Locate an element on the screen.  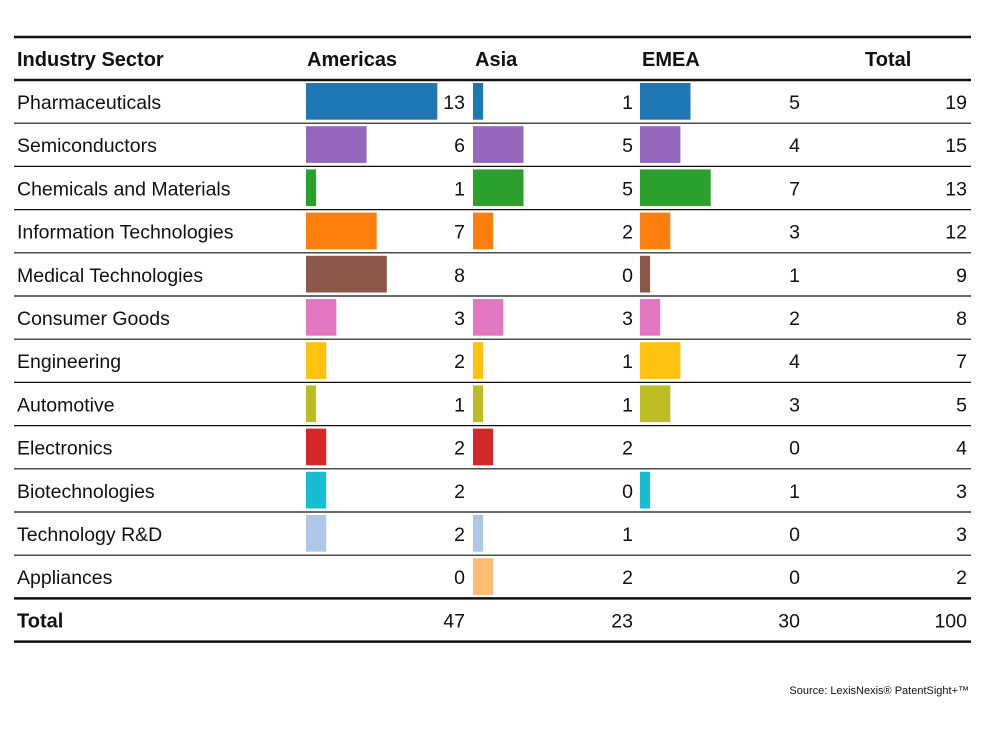
value-emea: 2 is located at coordinates (794, 319).